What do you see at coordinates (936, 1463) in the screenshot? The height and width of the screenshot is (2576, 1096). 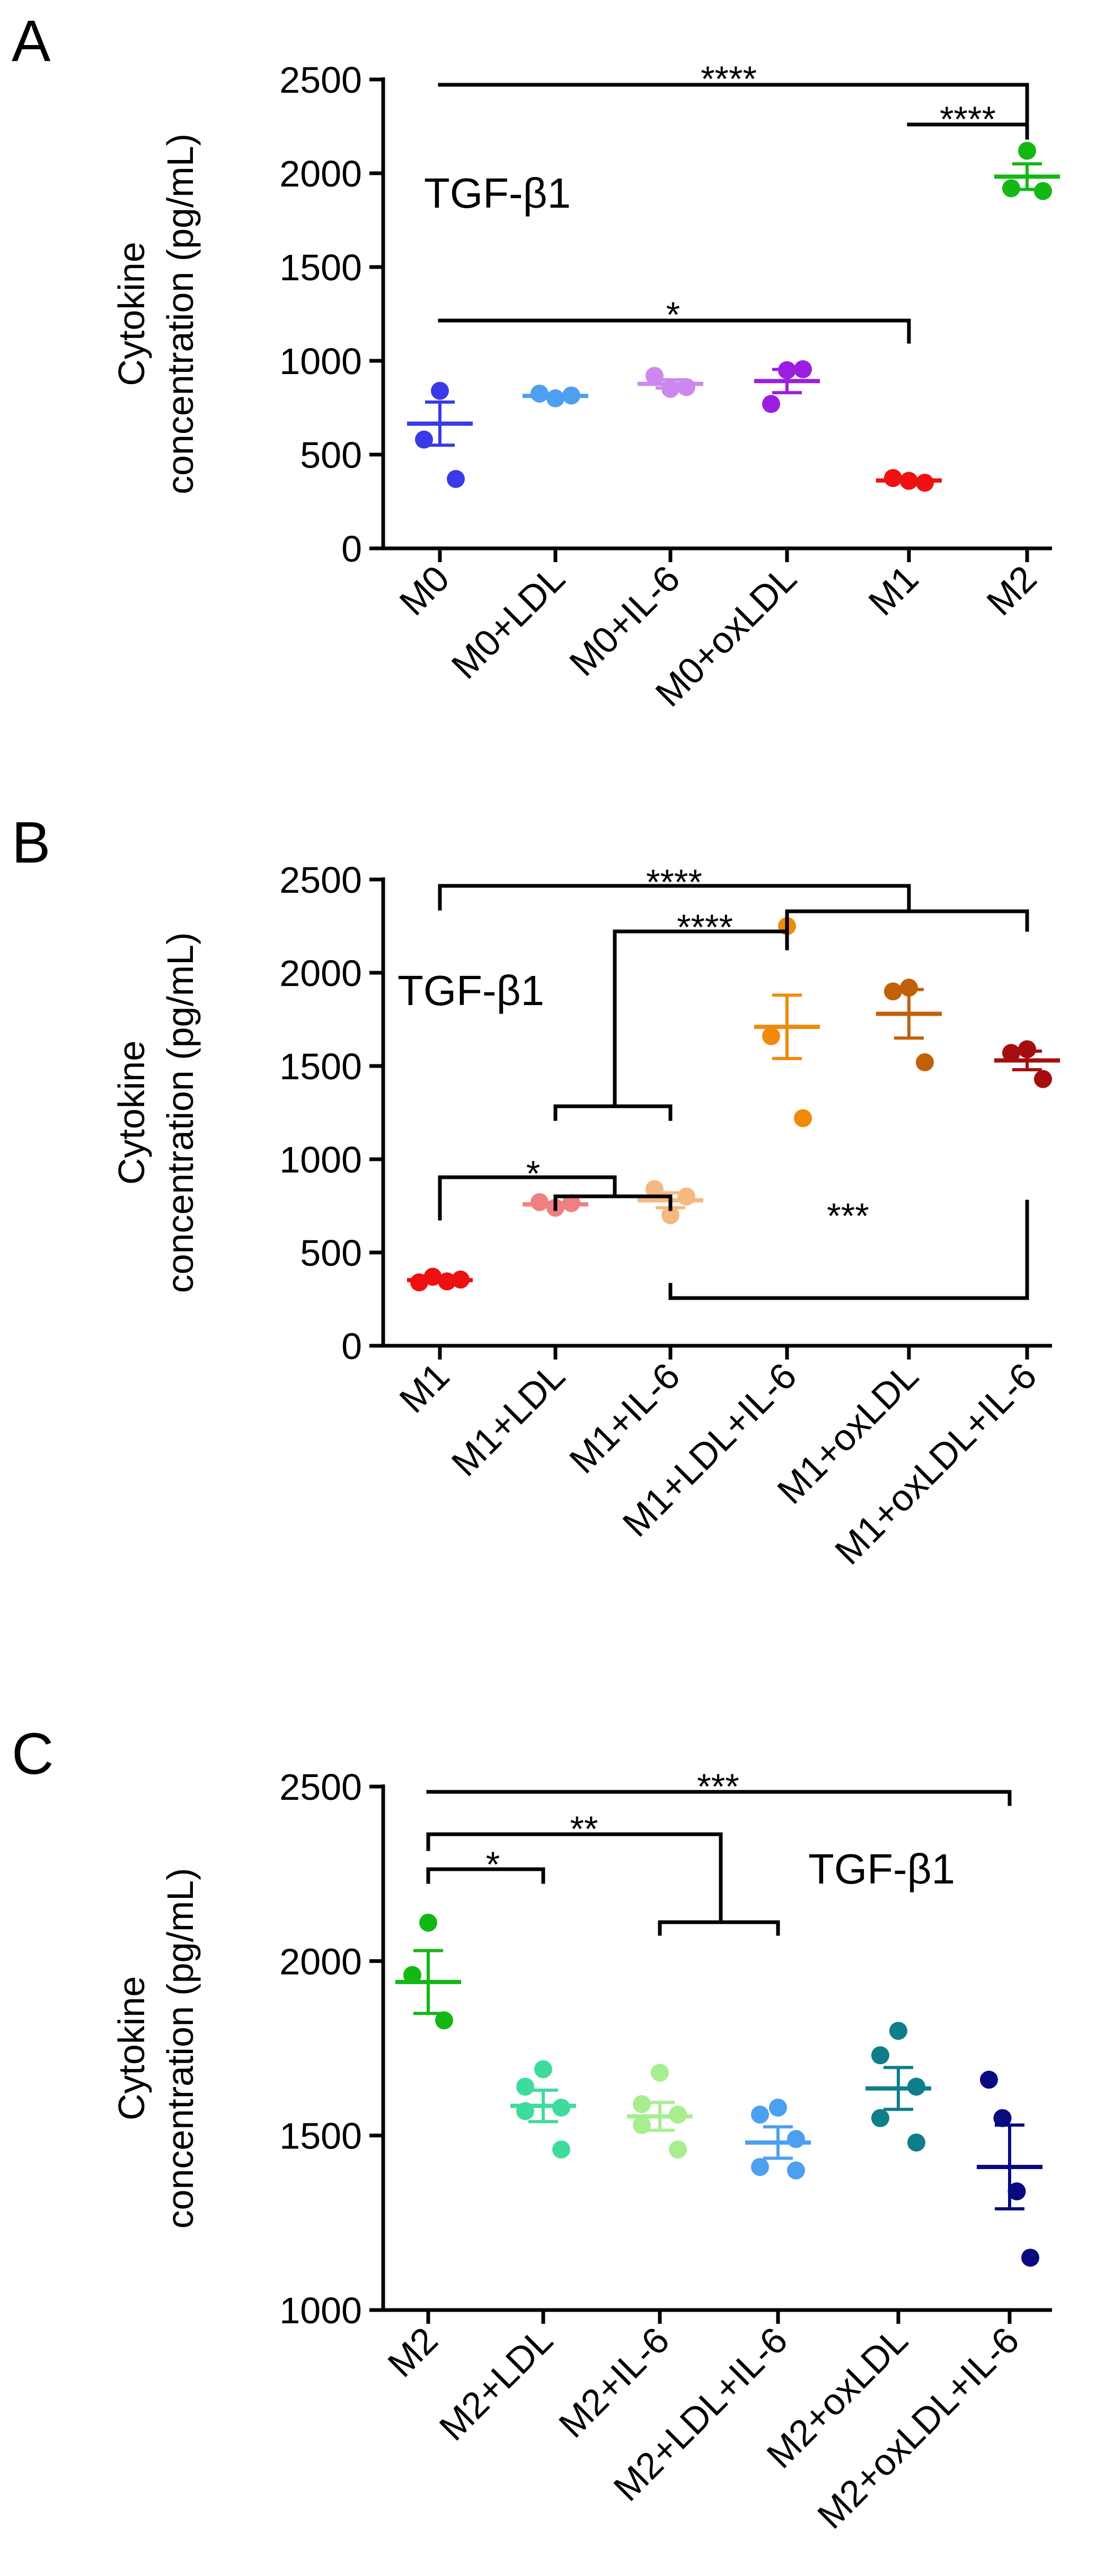 I see `x-tick-label: M1+oxLDL+IL-6` at bounding box center [936, 1463].